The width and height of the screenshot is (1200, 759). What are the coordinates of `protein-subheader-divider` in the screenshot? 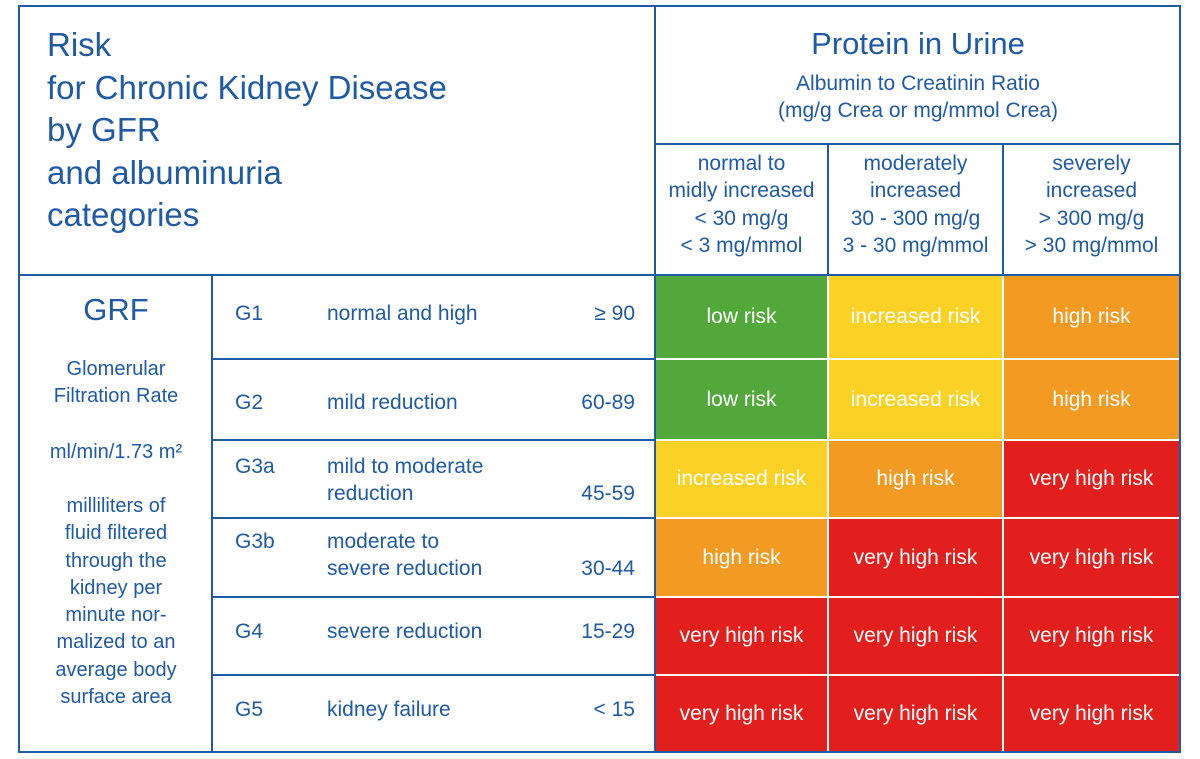 It's located at (917, 144).